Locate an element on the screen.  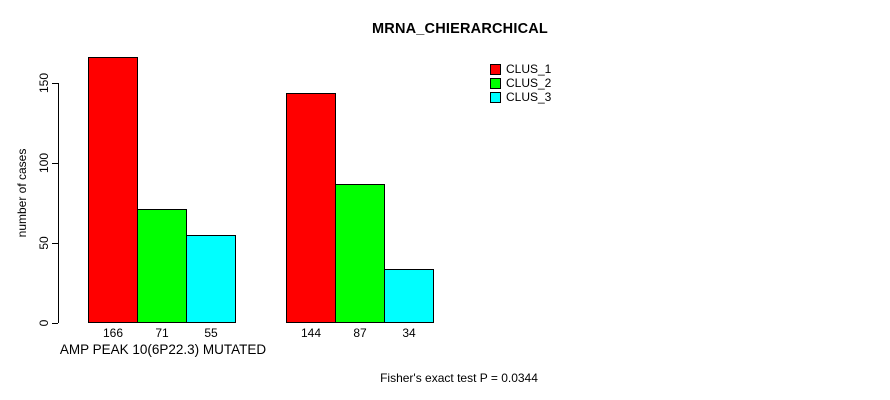
legend-item-clus_1: CLUS_1 is located at coordinates (521, 69).